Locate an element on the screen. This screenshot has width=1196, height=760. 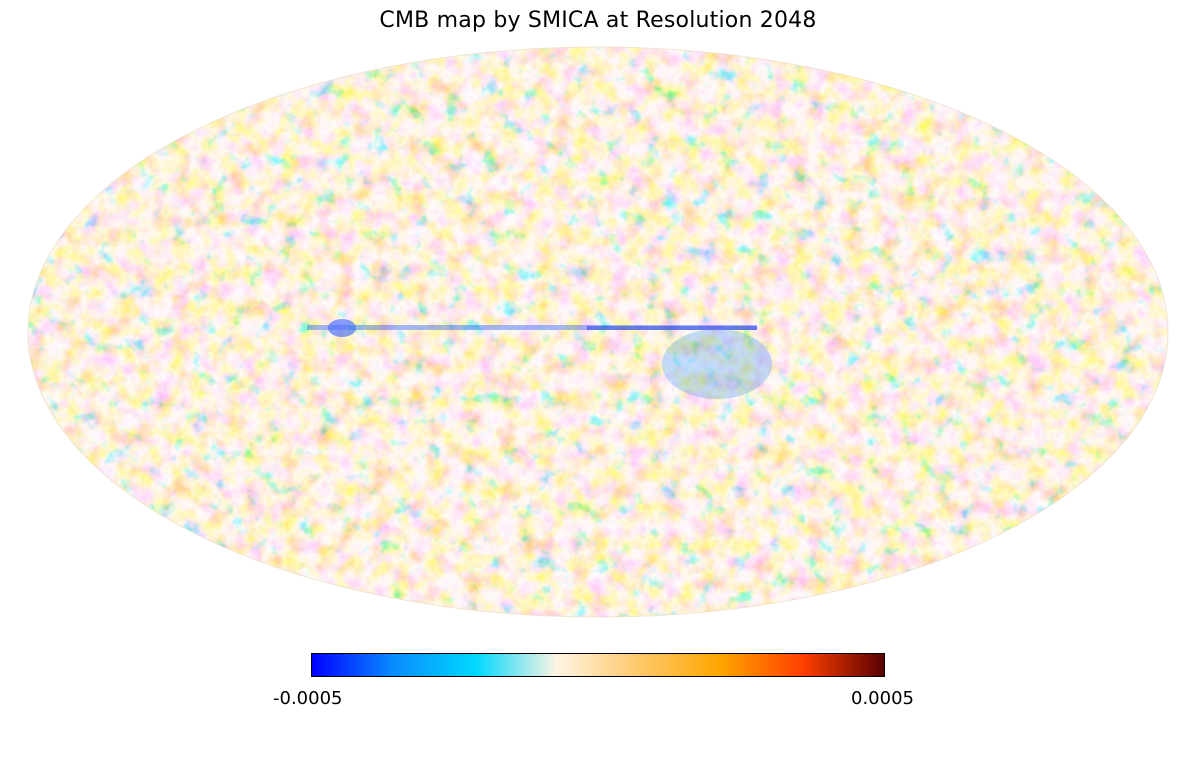
colorbar-min-label: -0.0005 is located at coordinates (308, 698).